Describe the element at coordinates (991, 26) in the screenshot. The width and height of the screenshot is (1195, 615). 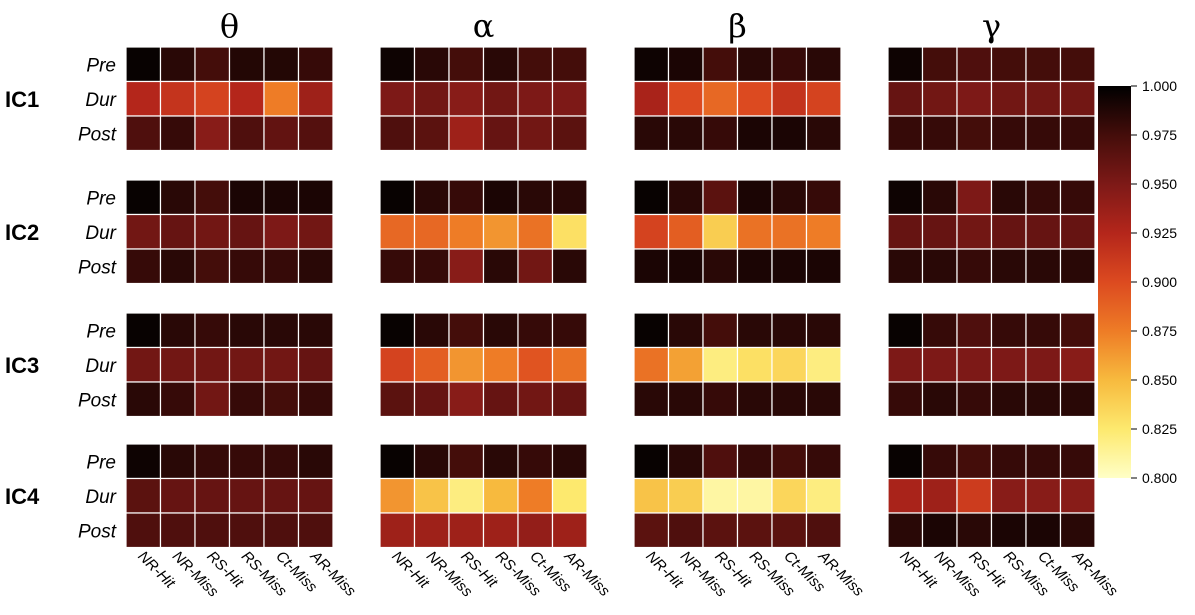
I see `band-title: γ` at that location.